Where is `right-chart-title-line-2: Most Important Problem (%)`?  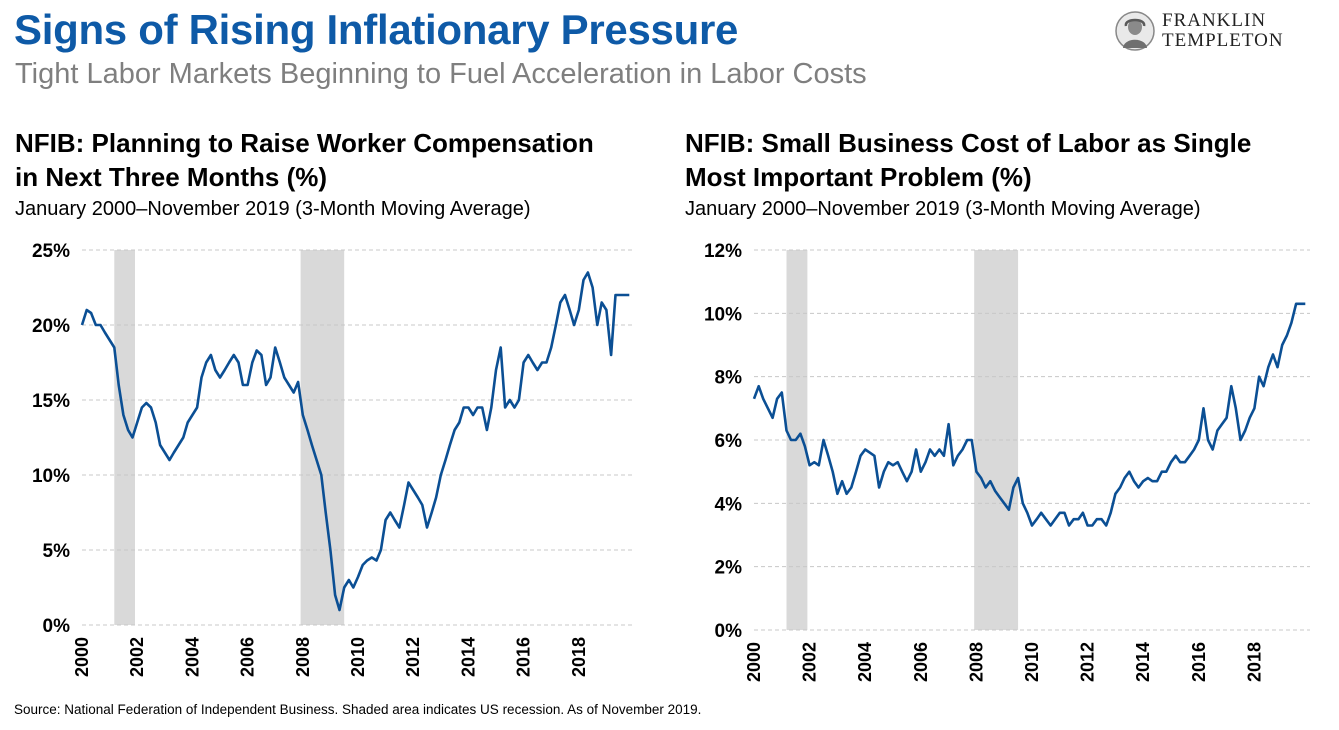 right-chart-title-line-2: Most Important Problem (%) is located at coordinates (858, 177).